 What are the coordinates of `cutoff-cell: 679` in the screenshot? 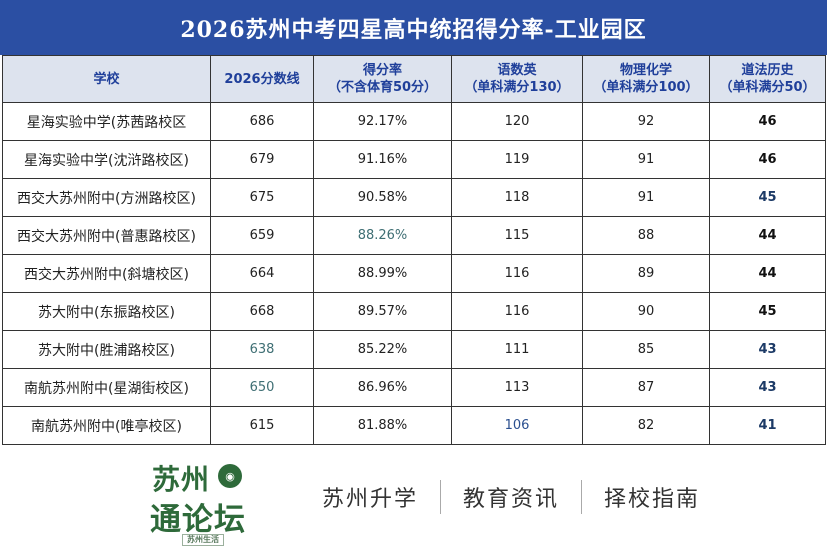 It's located at (262, 159).